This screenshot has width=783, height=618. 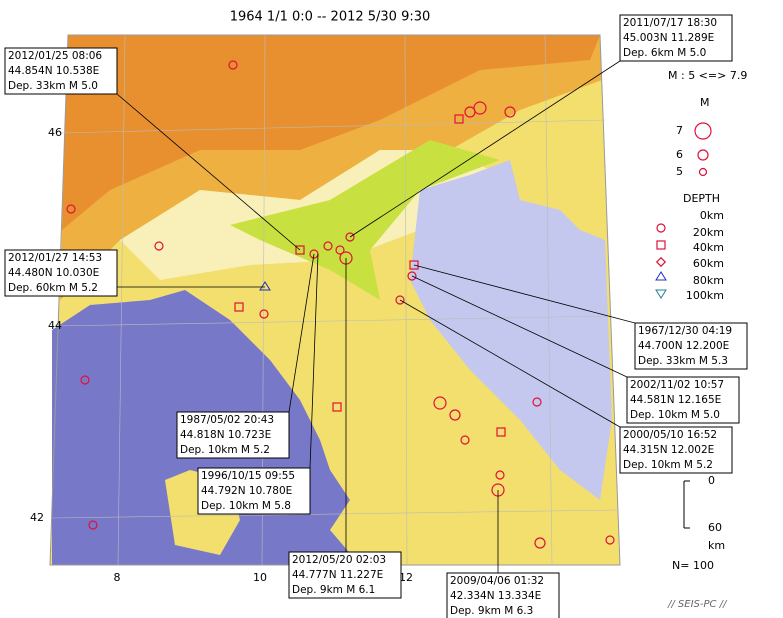 What do you see at coordinates (246, 506) in the screenshot?
I see `callout-depth-magnitude: Dep. 10km M 5.8` at bounding box center [246, 506].